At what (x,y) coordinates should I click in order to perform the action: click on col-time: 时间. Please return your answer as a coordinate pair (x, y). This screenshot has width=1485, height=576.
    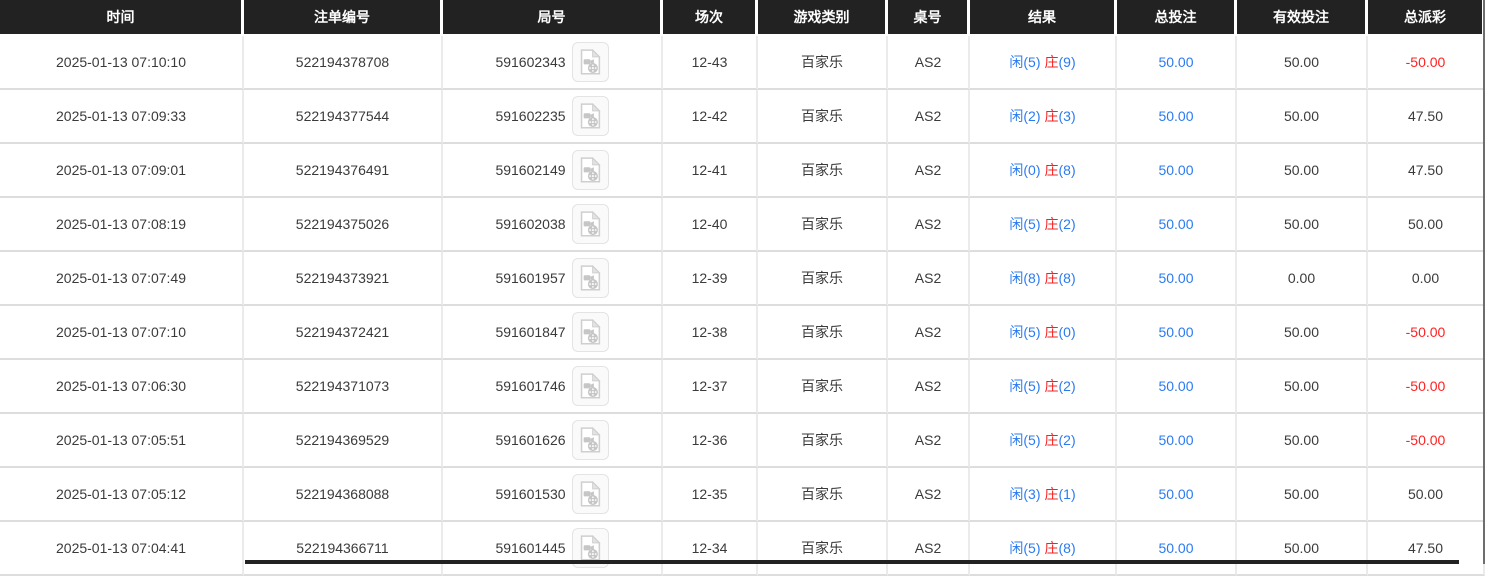
    Looking at the image, I should click on (122, 18).